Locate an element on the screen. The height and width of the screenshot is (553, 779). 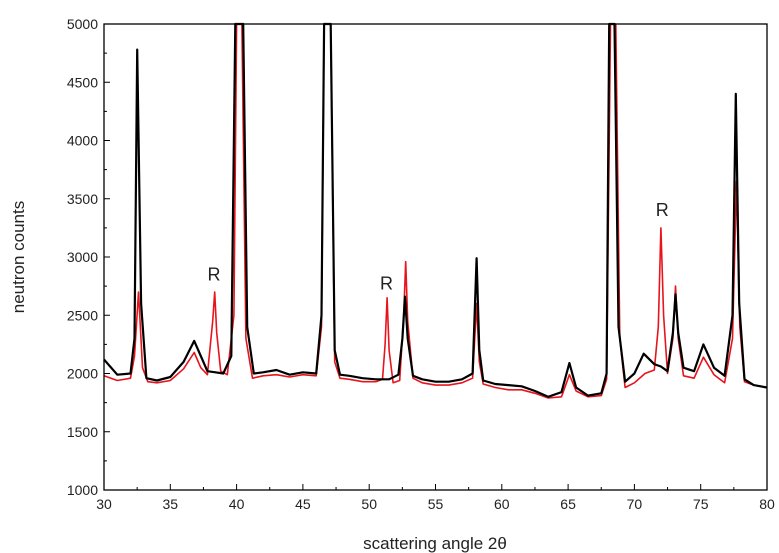
y-tick-label: 5000 is located at coordinates (82, 24).